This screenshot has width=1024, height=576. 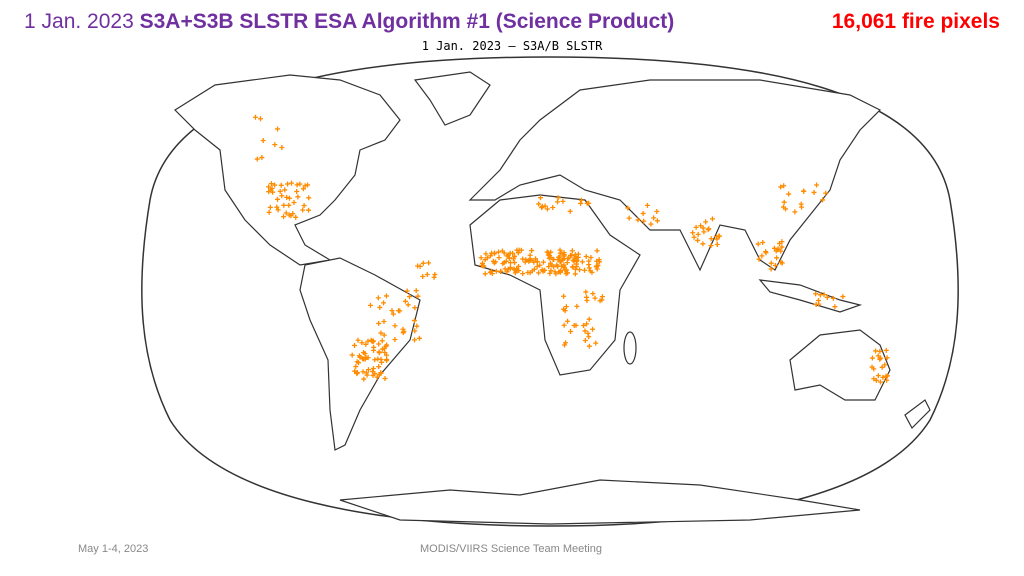 I want to click on greenland, so click(x=452, y=98).